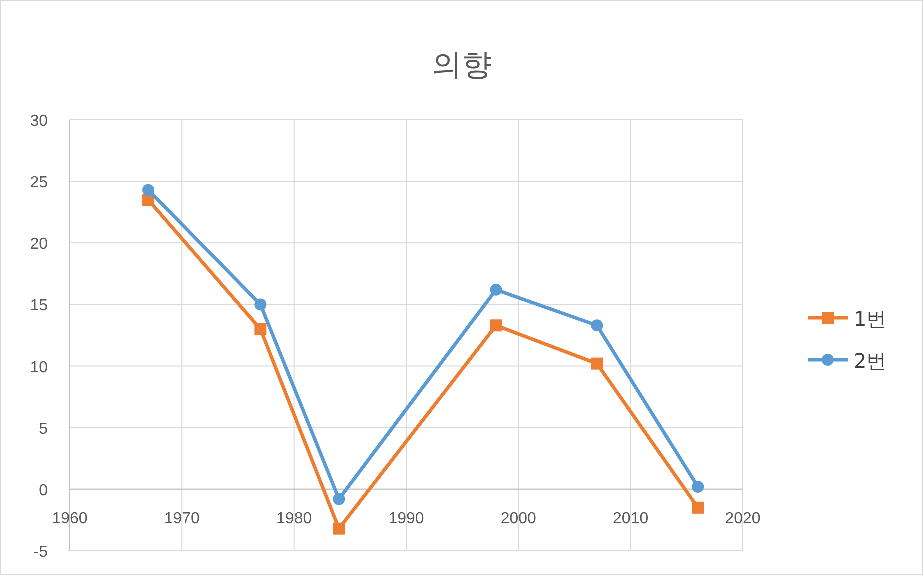 Image resolution: width=924 pixels, height=576 pixels. Describe the element at coordinates (41, 552) in the screenshot. I see `y-tick-label: -5` at that location.